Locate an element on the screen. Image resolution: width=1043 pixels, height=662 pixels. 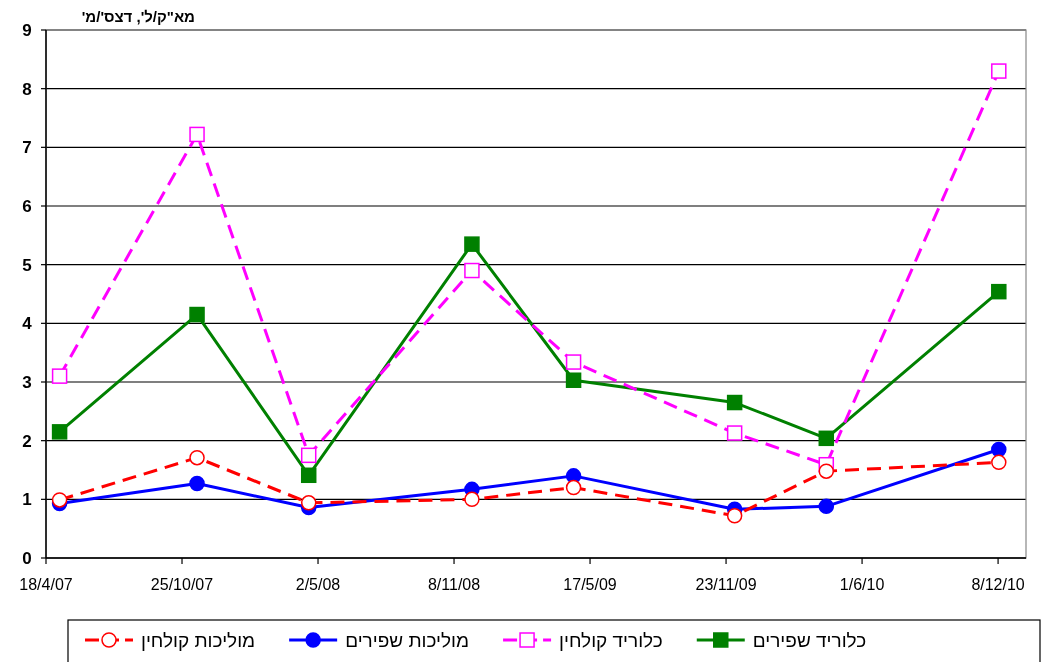
legend-label: כלוריד שפירים is located at coordinates (809, 640).